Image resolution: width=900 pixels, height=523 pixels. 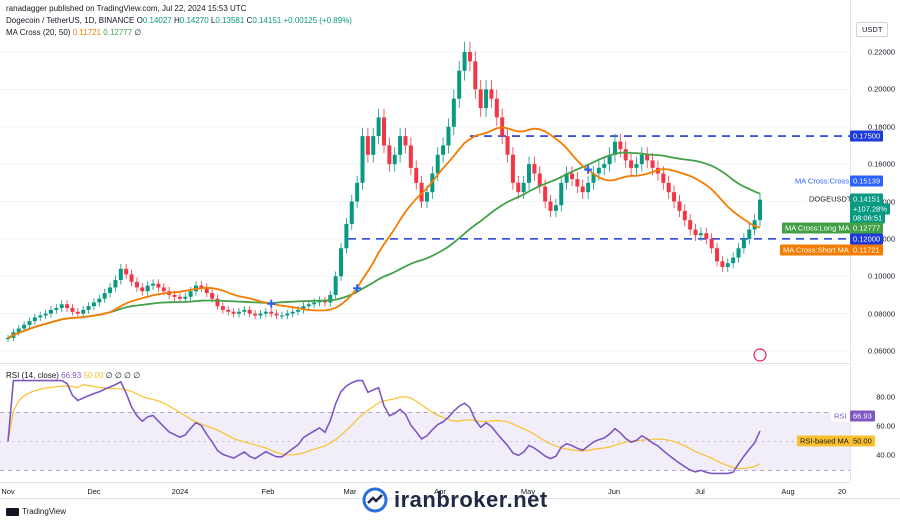 What do you see at coordinates (123, 375) in the screenshot?
I see `rsi-visibility-icons: ∅ ∅ ∅ ∅` at bounding box center [123, 375].